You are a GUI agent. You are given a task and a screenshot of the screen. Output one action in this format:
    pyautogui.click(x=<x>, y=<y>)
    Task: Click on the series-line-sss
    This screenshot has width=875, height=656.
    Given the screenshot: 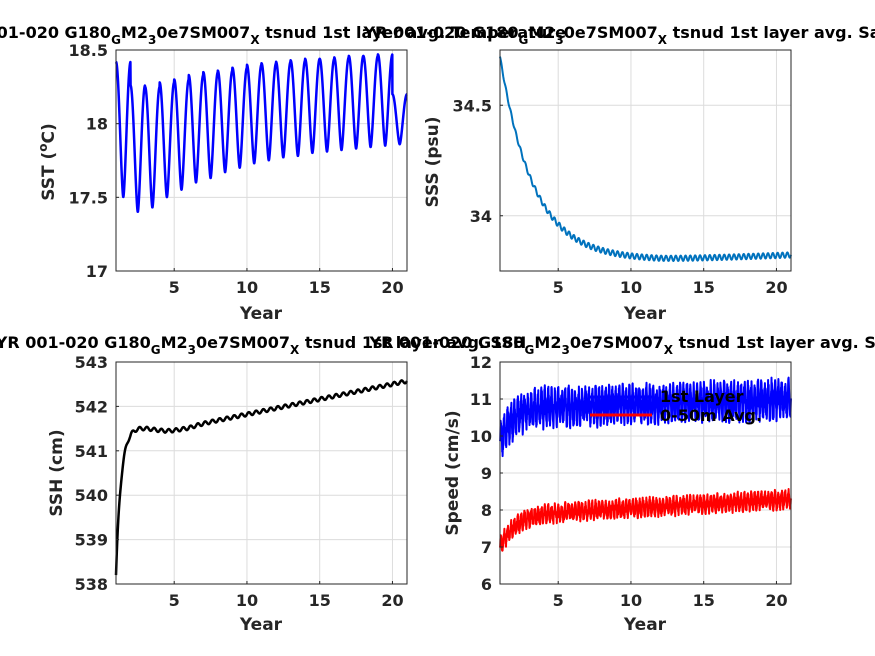 What is the action you would take?
    pyautogui.click(x=645, y=159)
    